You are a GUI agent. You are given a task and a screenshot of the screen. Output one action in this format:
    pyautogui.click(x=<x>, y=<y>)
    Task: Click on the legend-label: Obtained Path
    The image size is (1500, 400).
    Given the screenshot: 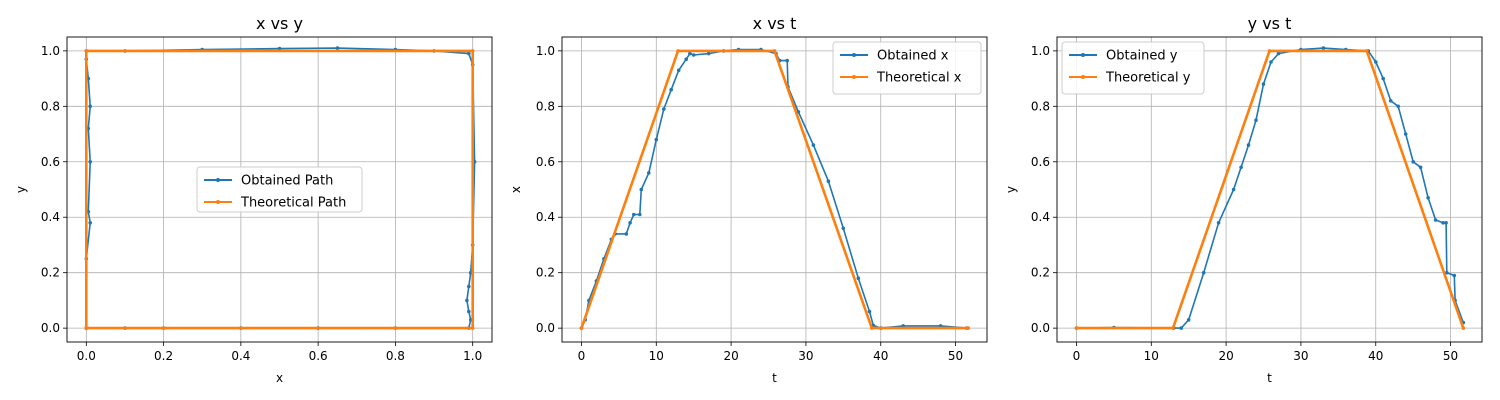 What is the action you would take?
    pyautogui.click(x=287, y=181)
    